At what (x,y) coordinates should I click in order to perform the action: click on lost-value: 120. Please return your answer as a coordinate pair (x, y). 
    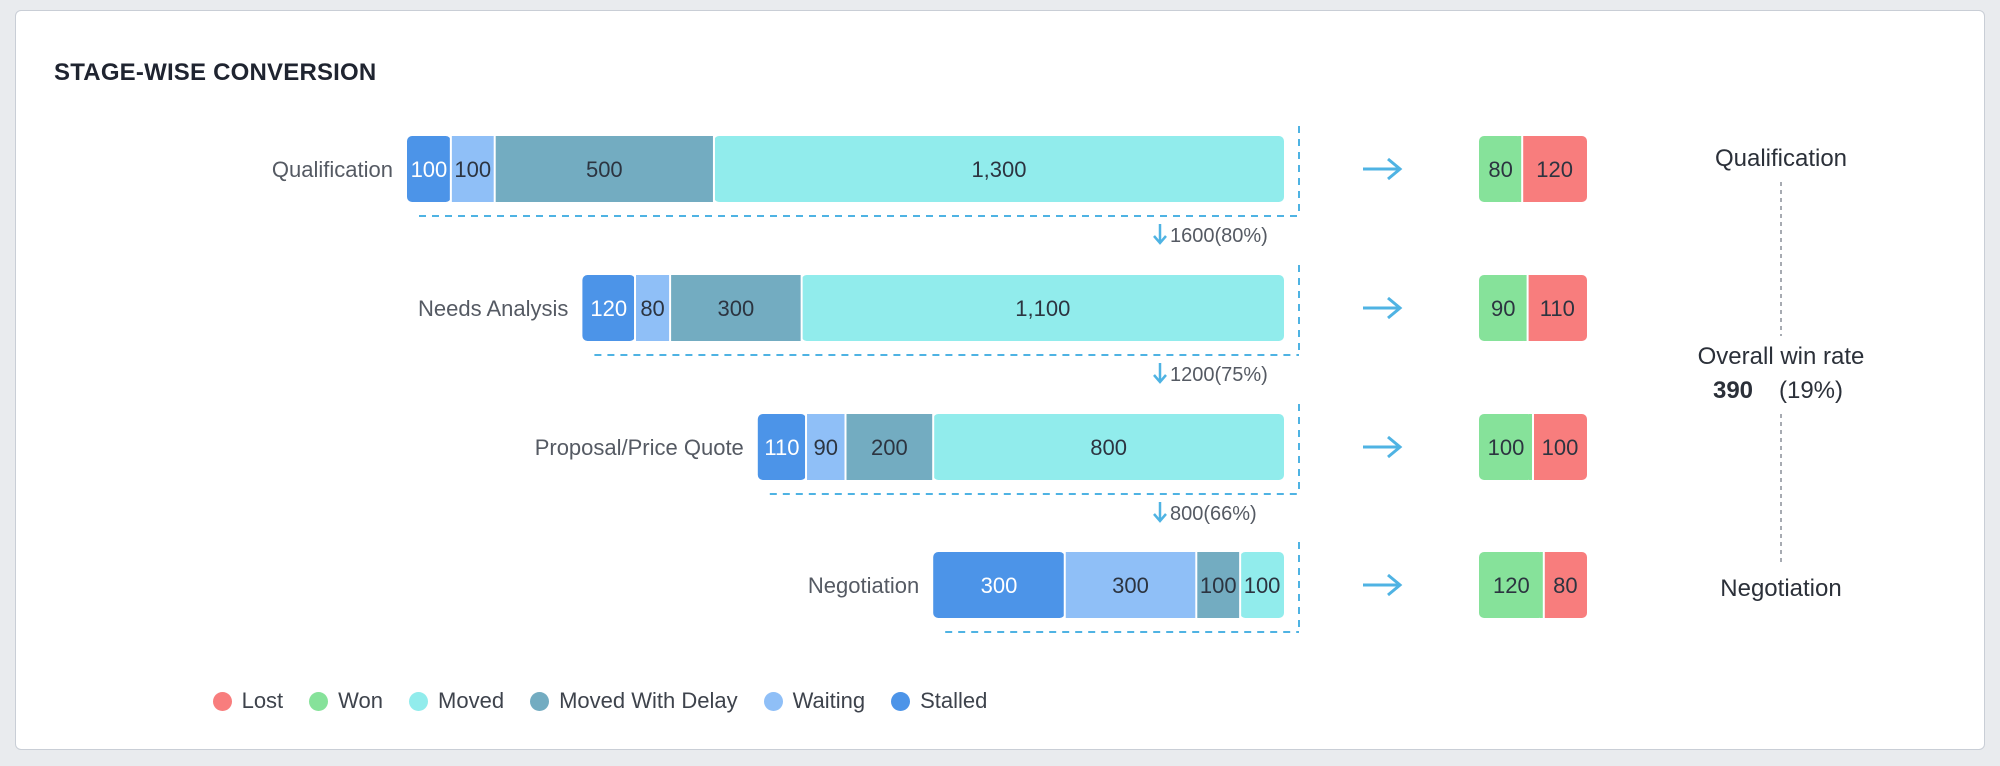
    Looking at the image, I should click on (1554, 169).